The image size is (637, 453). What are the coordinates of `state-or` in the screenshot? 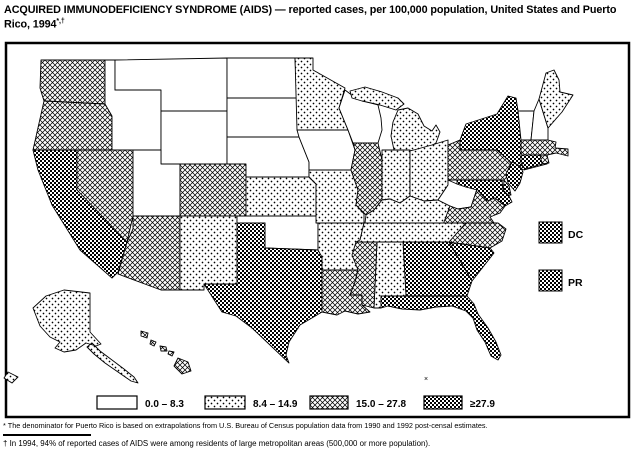 It's located at (72, 125).